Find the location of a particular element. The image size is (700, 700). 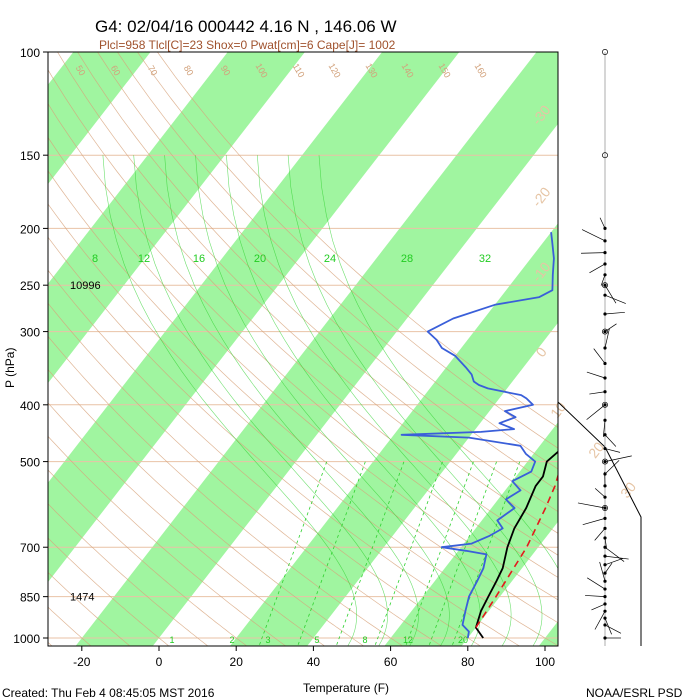

adiabat-label: 160 is located at coordinates (481, 70).